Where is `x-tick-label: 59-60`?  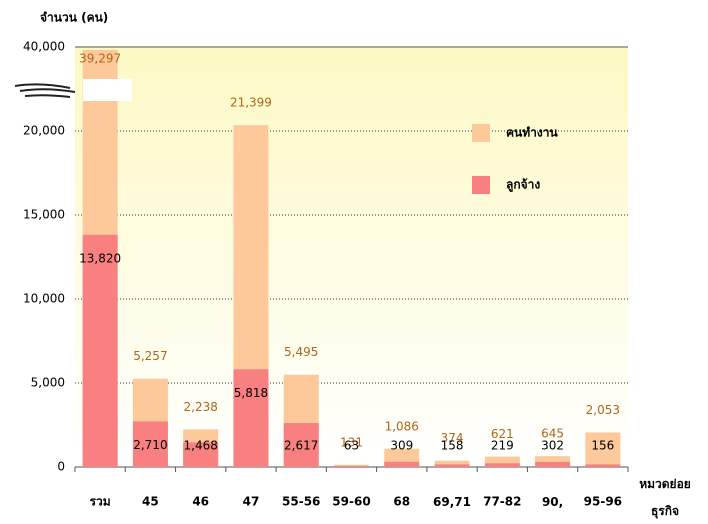
x-tick-label: 59-60 is located at coordinates (351, 502).